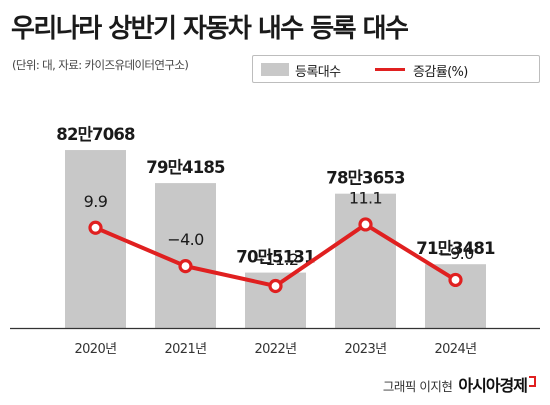 The image size is (550, 405). I want to click on legend-bar-swatch, so click(275, 69).